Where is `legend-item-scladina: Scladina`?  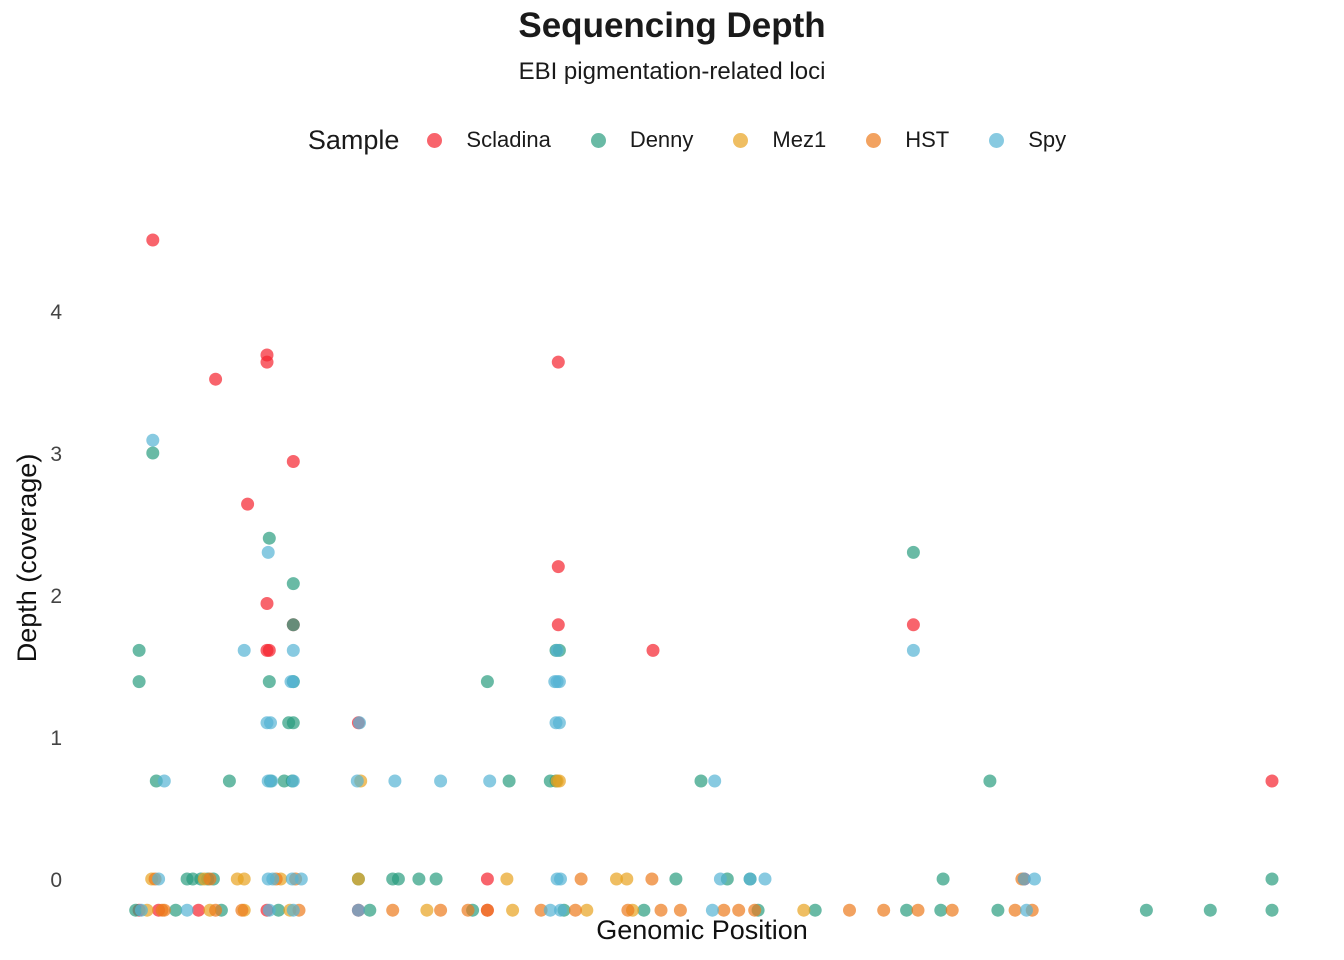 legend-item-scladina: Scladina is located at coordinates (484, 140).